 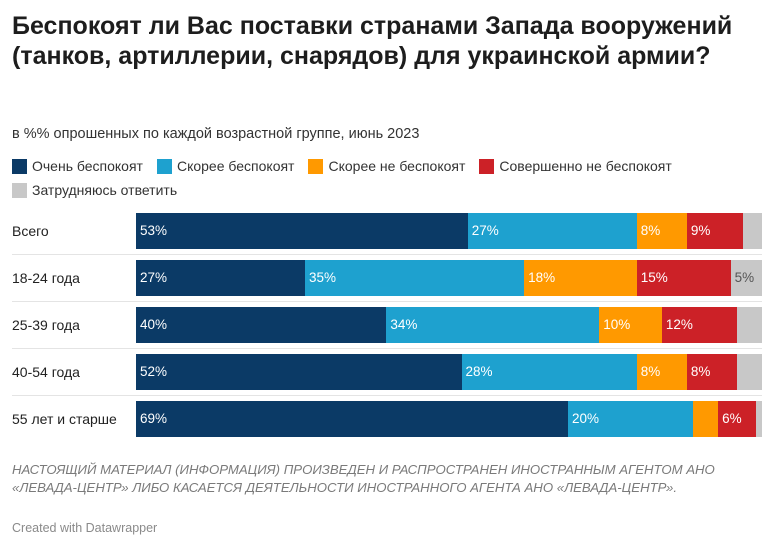 I want to click on bar-segment: 35%, so click(x=415, y=278).